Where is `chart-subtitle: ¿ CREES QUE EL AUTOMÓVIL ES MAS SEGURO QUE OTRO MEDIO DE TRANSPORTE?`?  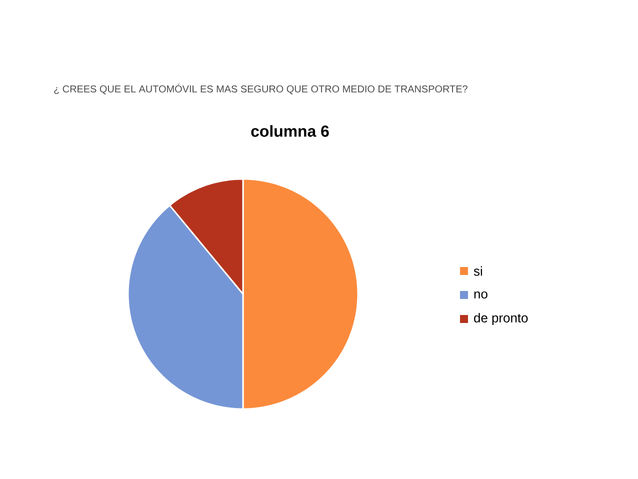
chart-subtitle: ¿ CREES QUE EL AUTOMÓVIL ES MAS SEGURO QUE OTRO MEDIO DE TRANSPORTE? is located at coordinates (261, 89).